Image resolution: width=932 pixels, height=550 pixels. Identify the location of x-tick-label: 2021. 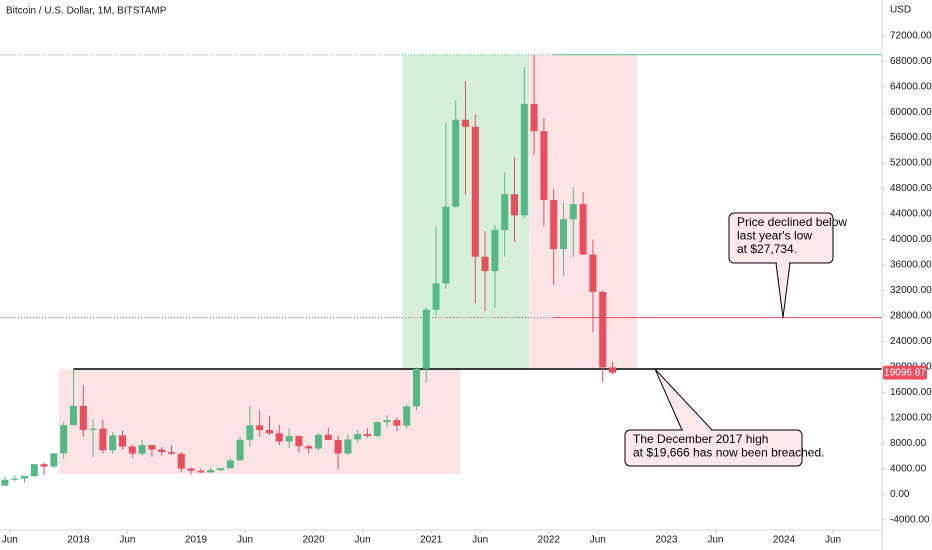
(431, 540).